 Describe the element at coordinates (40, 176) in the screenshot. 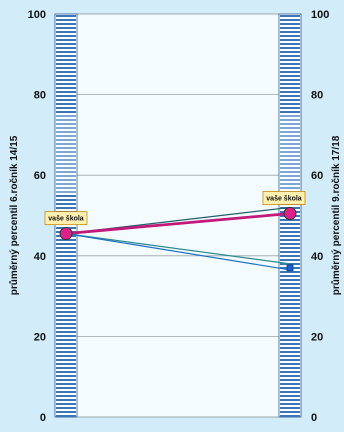

I see `left-tick-label-60: 60` at that location.